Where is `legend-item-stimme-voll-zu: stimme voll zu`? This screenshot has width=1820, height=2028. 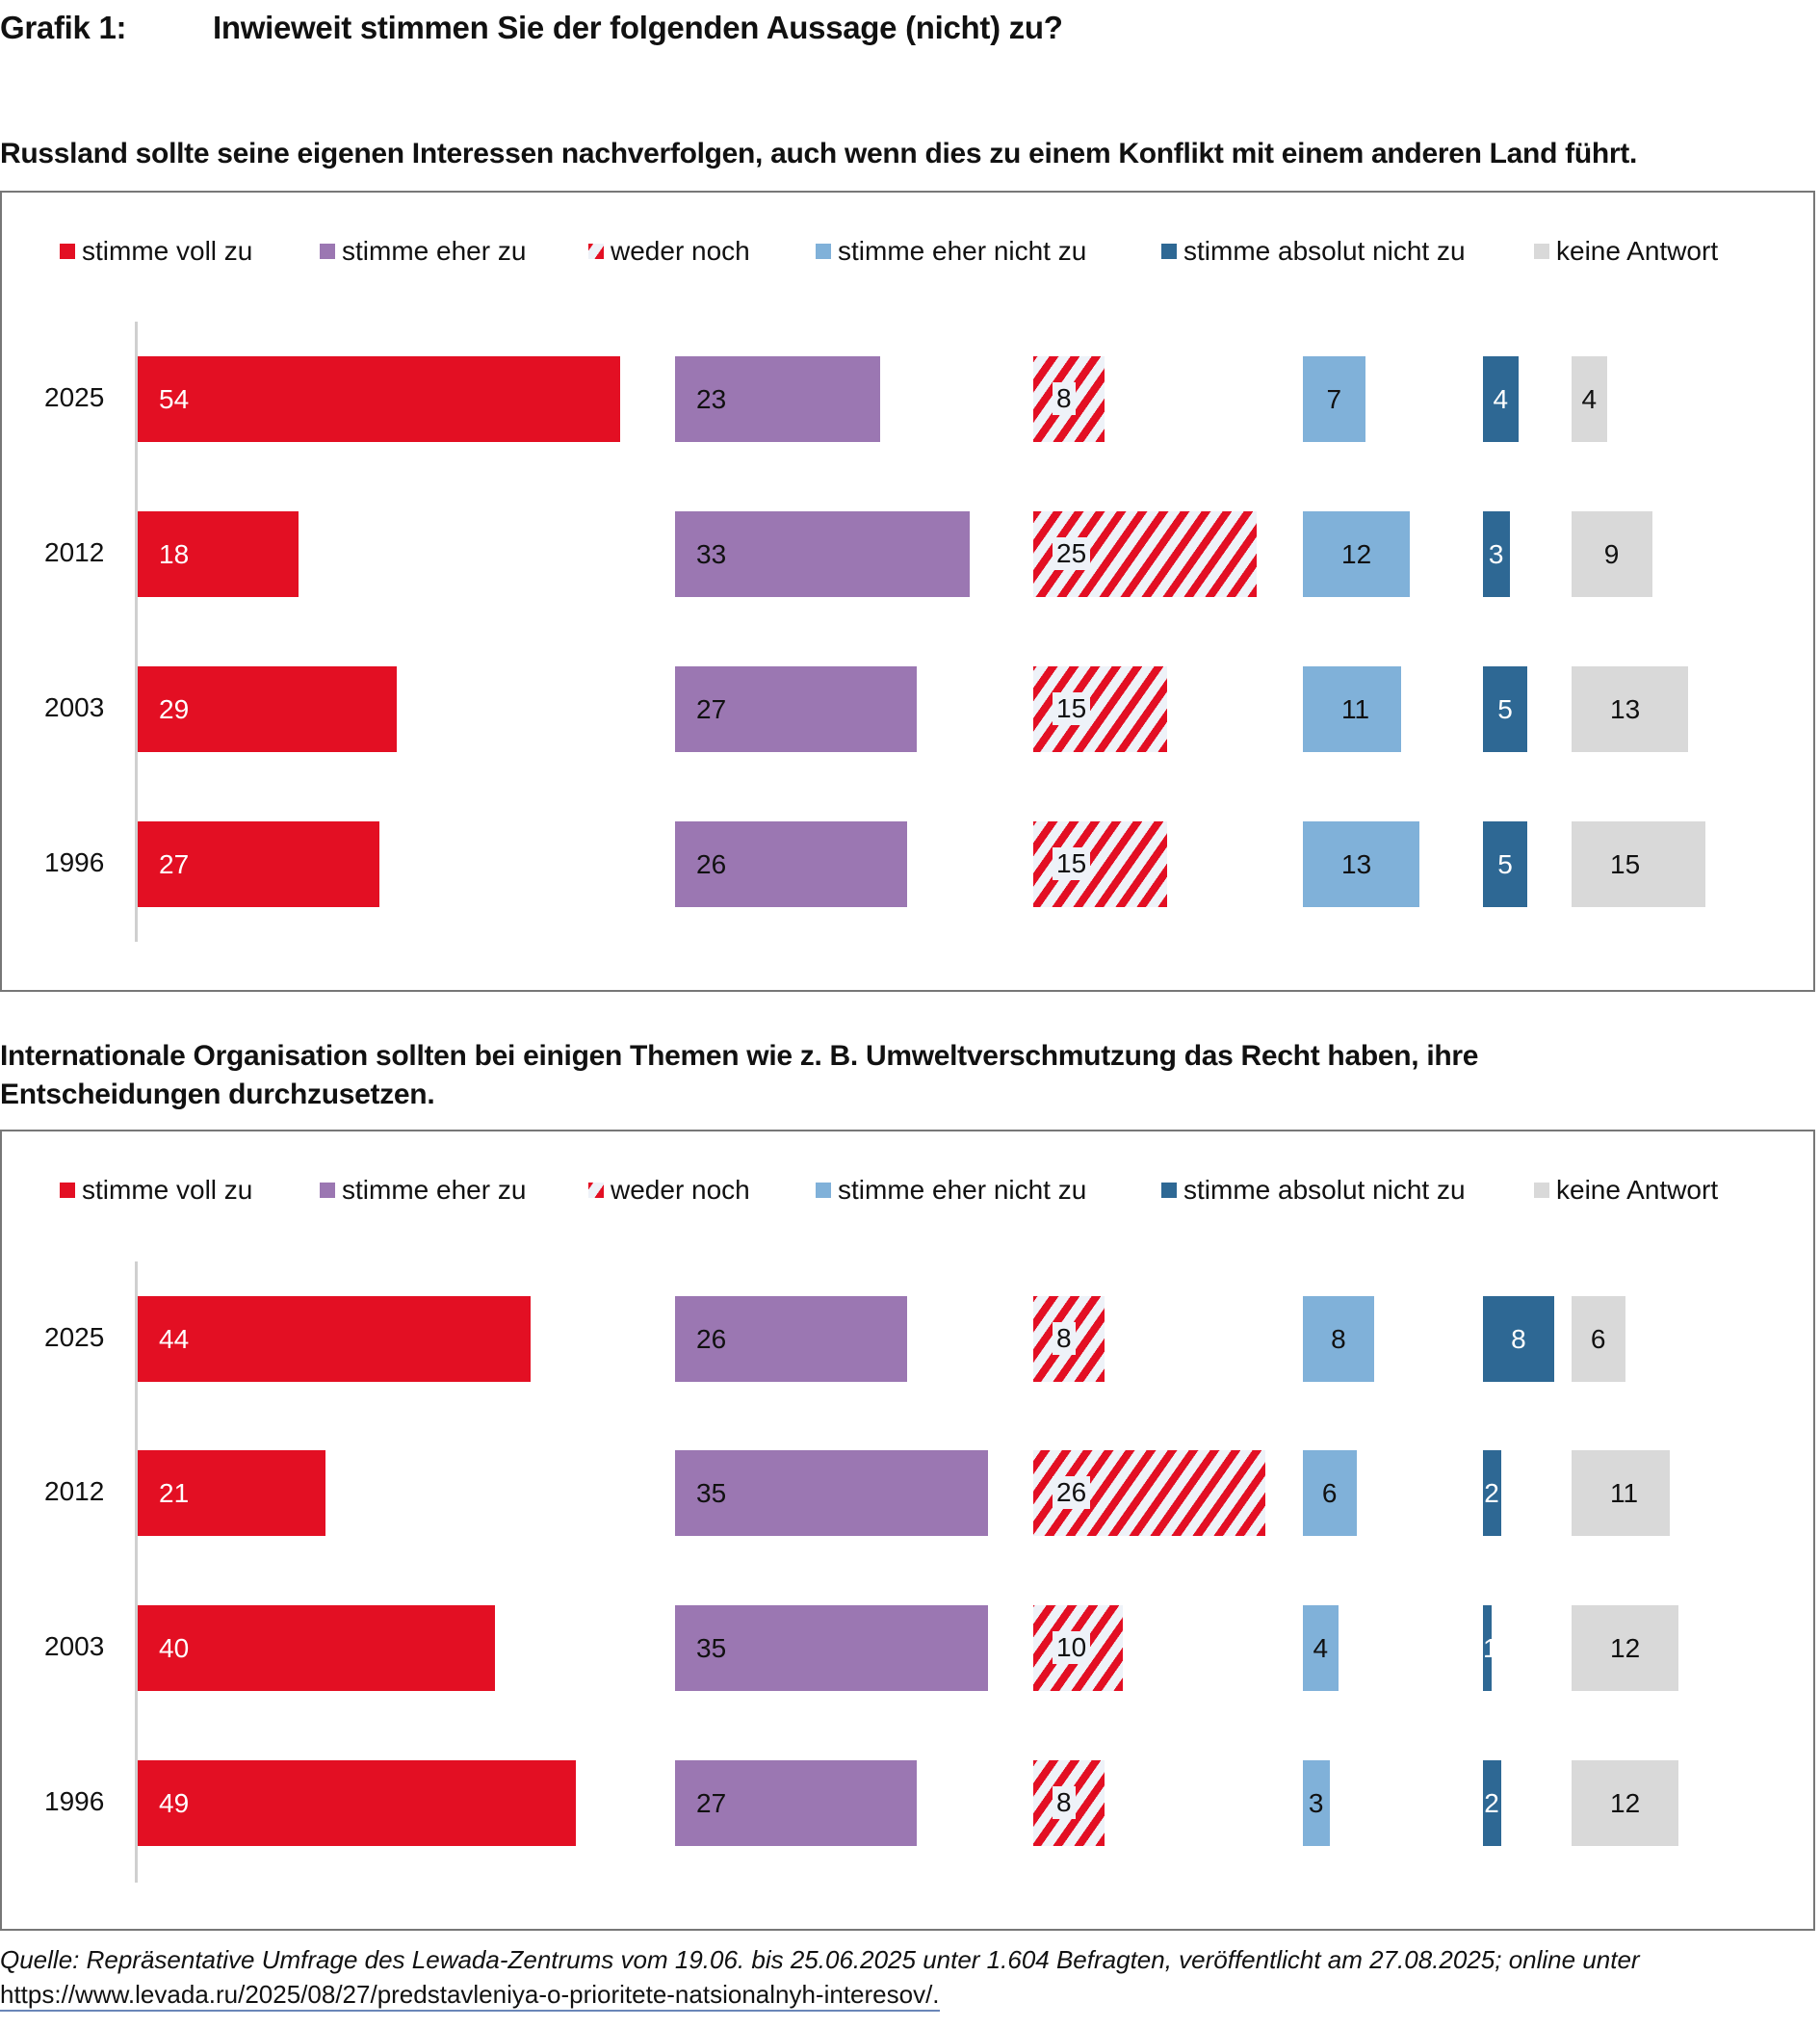
legend-item-stimme-voll-zu: stimme voll zu is located at coordinates (156, 252).